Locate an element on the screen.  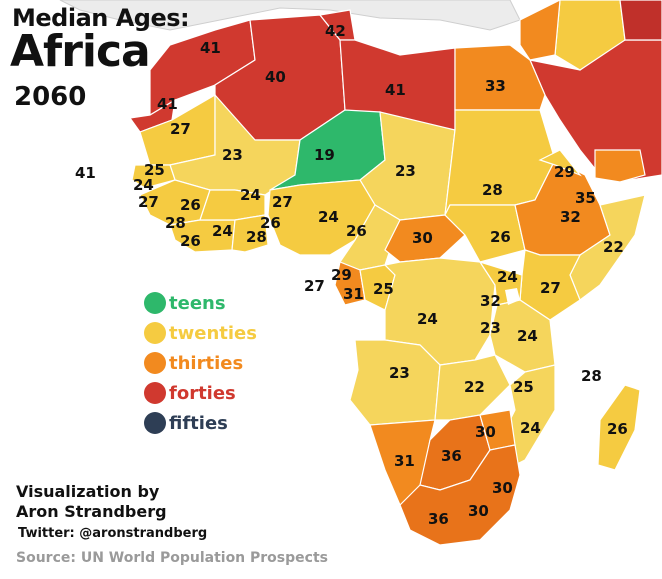
title-line-2: Africa is located at coordinates (80, 51).